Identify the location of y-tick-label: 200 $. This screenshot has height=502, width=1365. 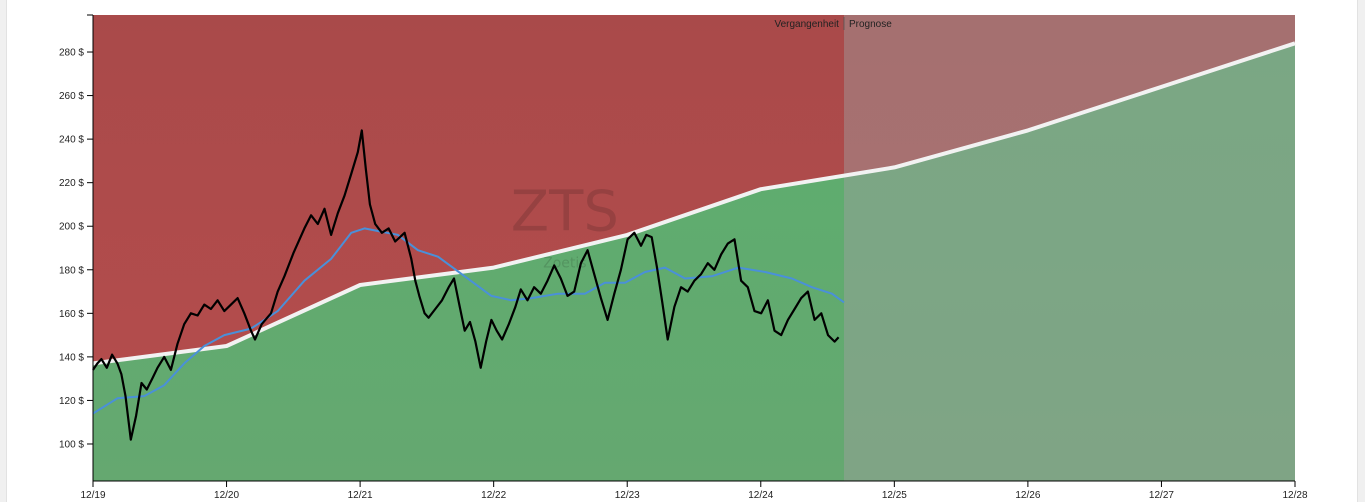
(71, 227).